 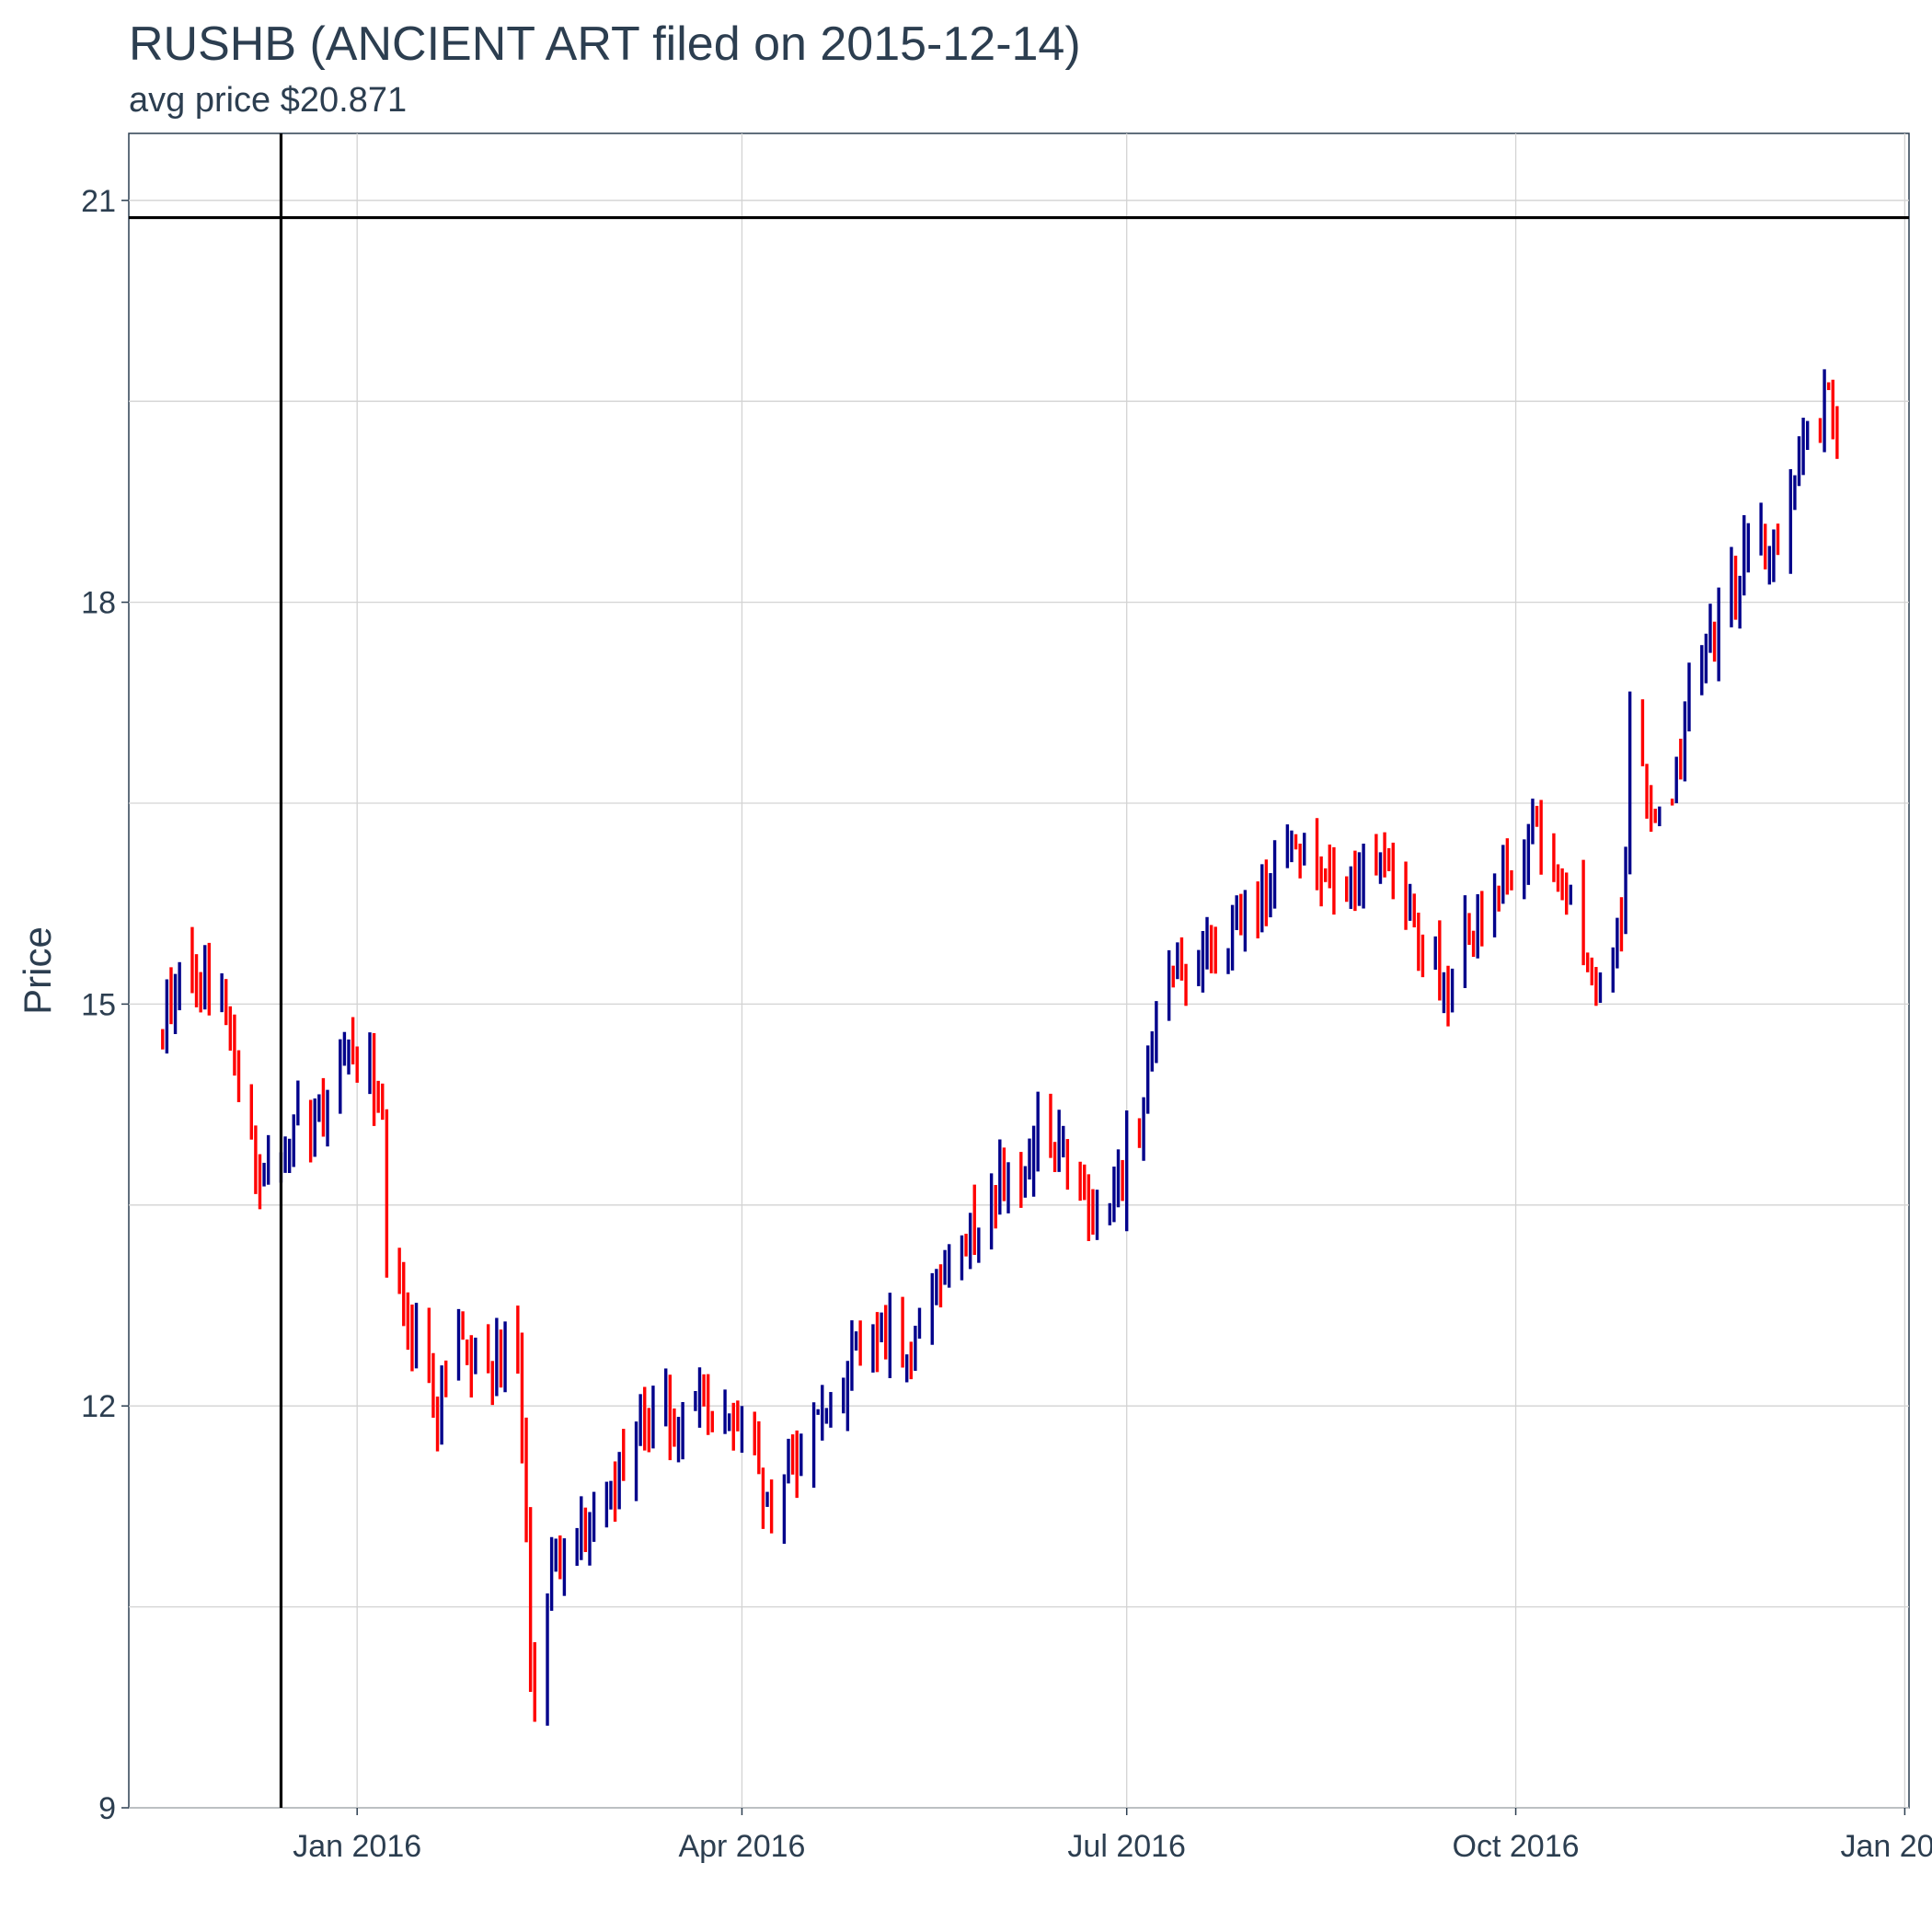 What do you see at coordinates (98, 1004) in the screenshot?
I see `y-tick-label: 15` at bounding box center [98, 1004].